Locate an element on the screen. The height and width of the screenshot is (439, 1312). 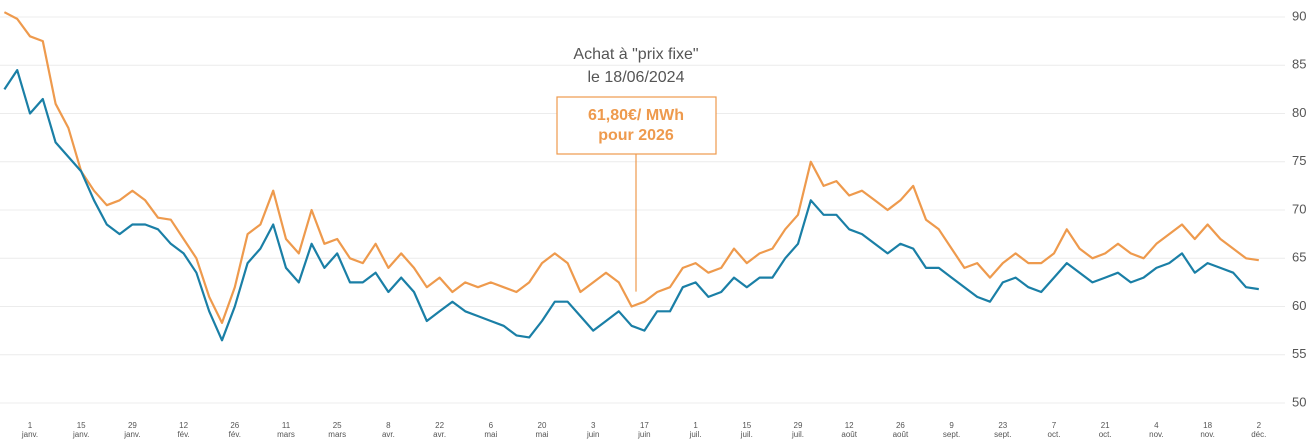
x-tick-label: 15 janv. is located at coordinates (81, 430).